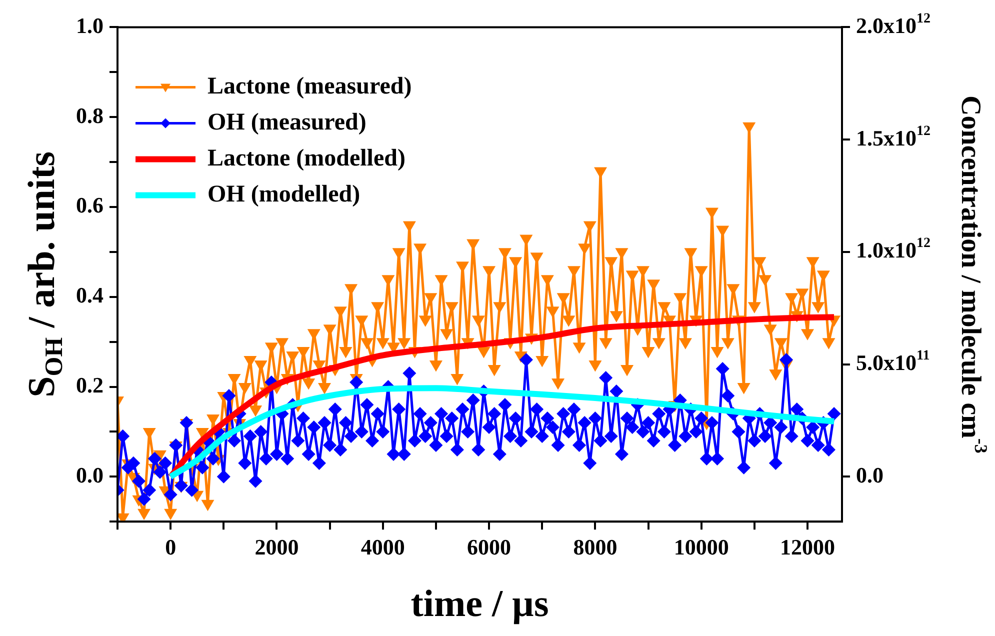  I want to click on legend-label: Lactone (modelled), so click(307, 158).